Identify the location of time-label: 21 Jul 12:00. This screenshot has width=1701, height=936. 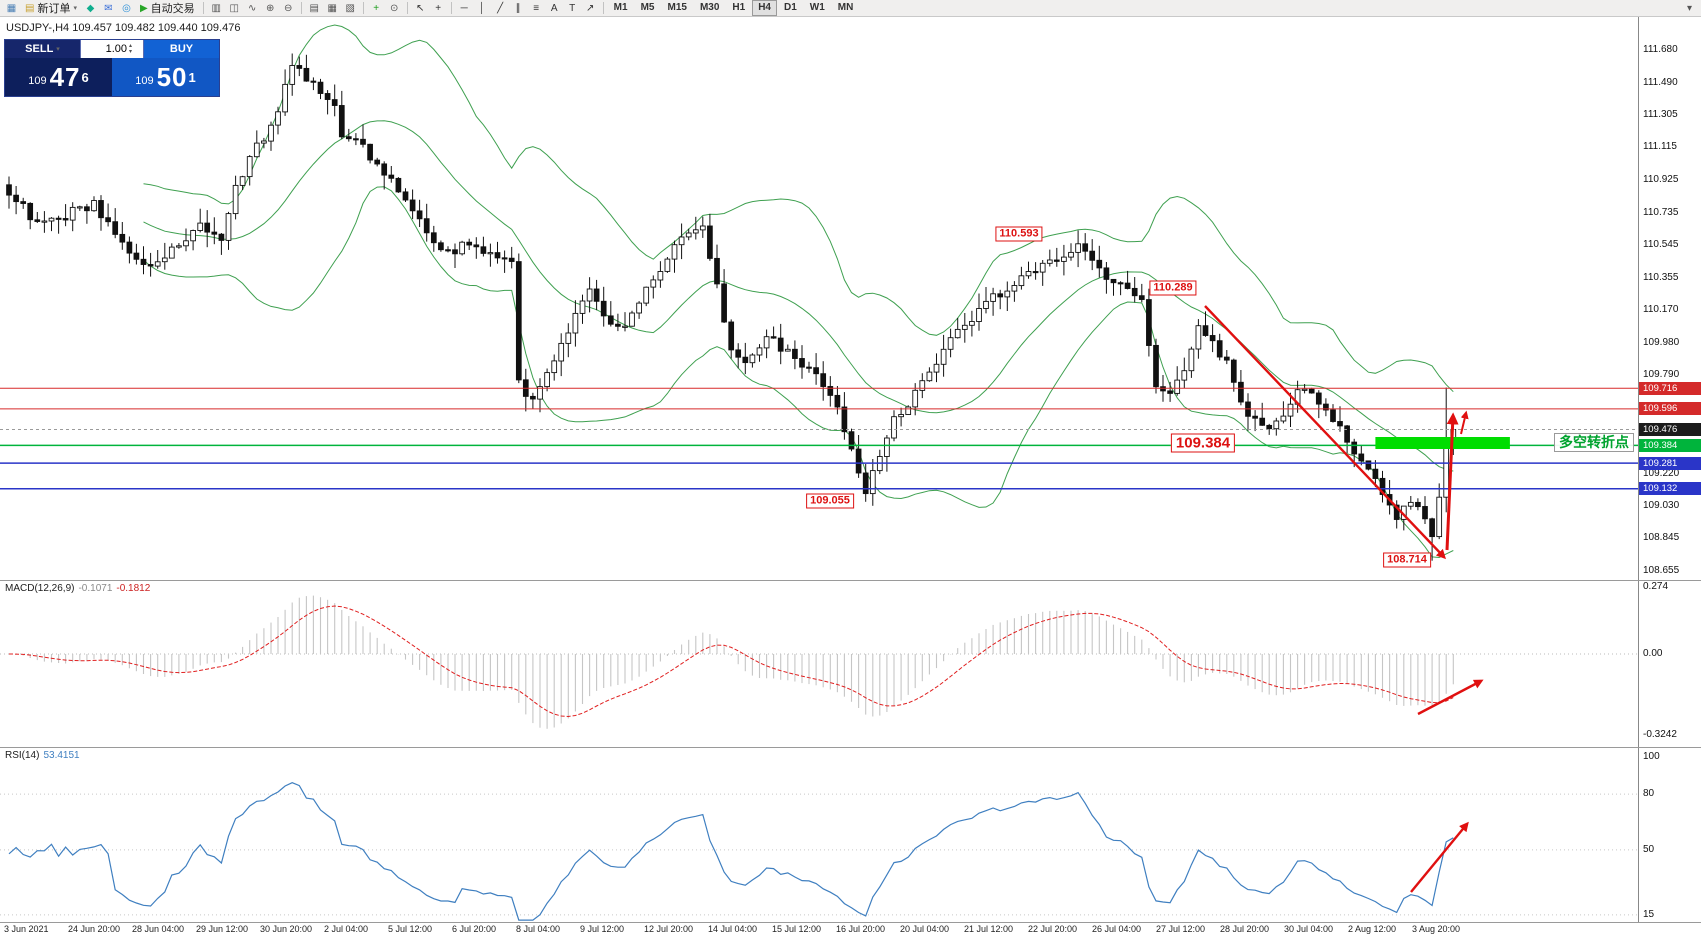
(989, 929).